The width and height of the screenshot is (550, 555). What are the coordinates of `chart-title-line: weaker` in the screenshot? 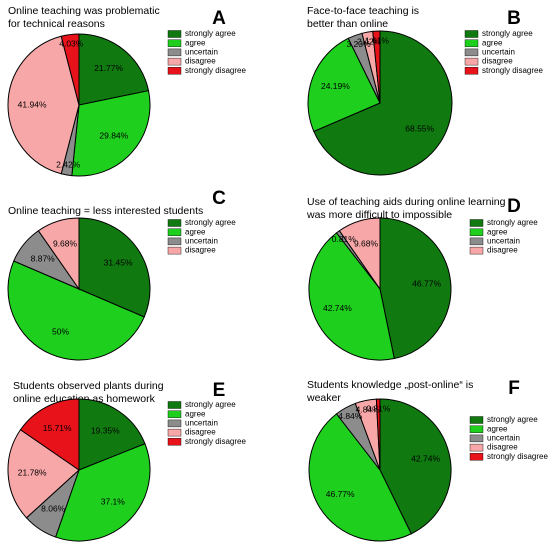 It's located at (323, 398).